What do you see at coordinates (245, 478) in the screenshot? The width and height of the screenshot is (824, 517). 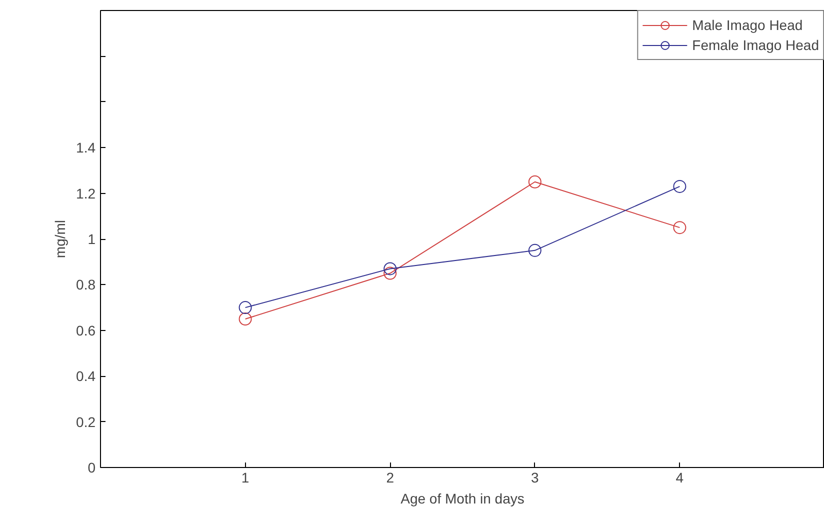 I see `x-tick-label: 1` at bounding box center [245, 478].